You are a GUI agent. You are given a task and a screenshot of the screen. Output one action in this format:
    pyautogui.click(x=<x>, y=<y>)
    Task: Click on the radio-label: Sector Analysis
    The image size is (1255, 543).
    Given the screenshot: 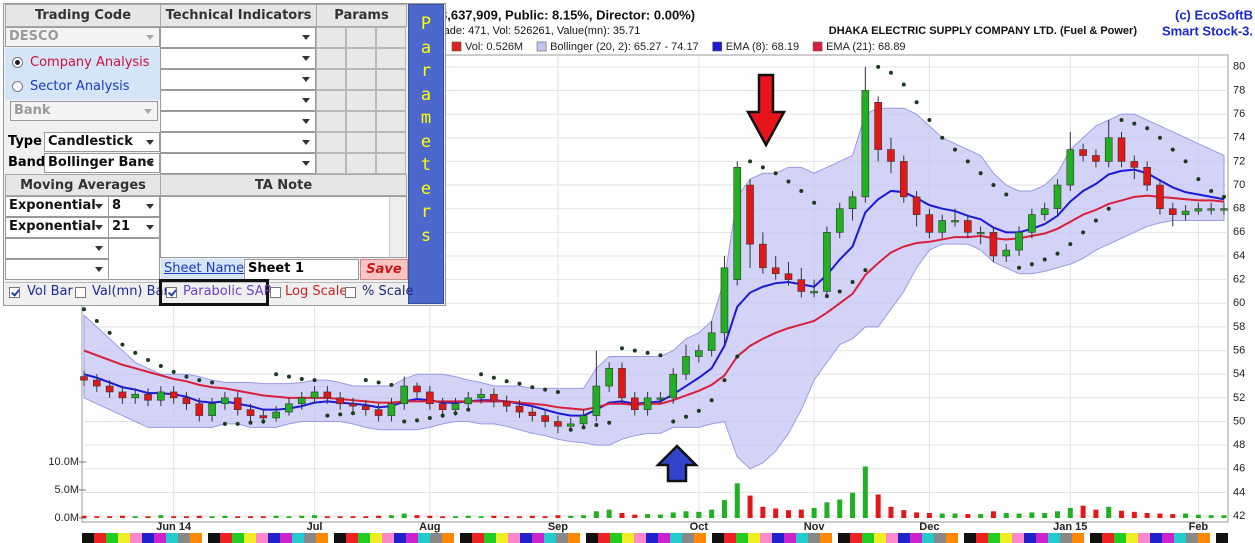 What is the action you would take?
    pyautogui.click(x=80, y=86)
    